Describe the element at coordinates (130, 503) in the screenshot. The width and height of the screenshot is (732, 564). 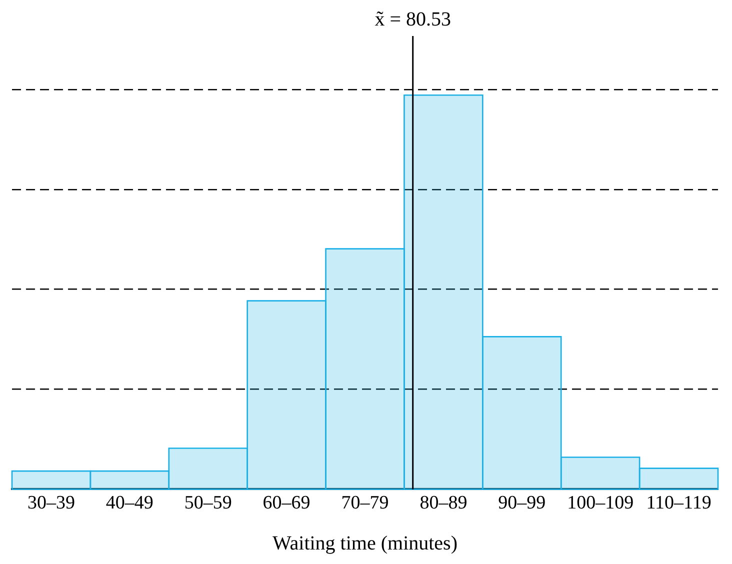
I see `x-tick-label: 40–49` at that location.